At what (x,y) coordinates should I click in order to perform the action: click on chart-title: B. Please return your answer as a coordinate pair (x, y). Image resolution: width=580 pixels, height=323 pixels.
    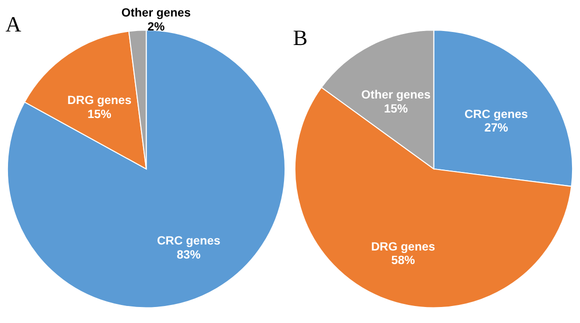
    Looking at the image, I should click on (300, 38).